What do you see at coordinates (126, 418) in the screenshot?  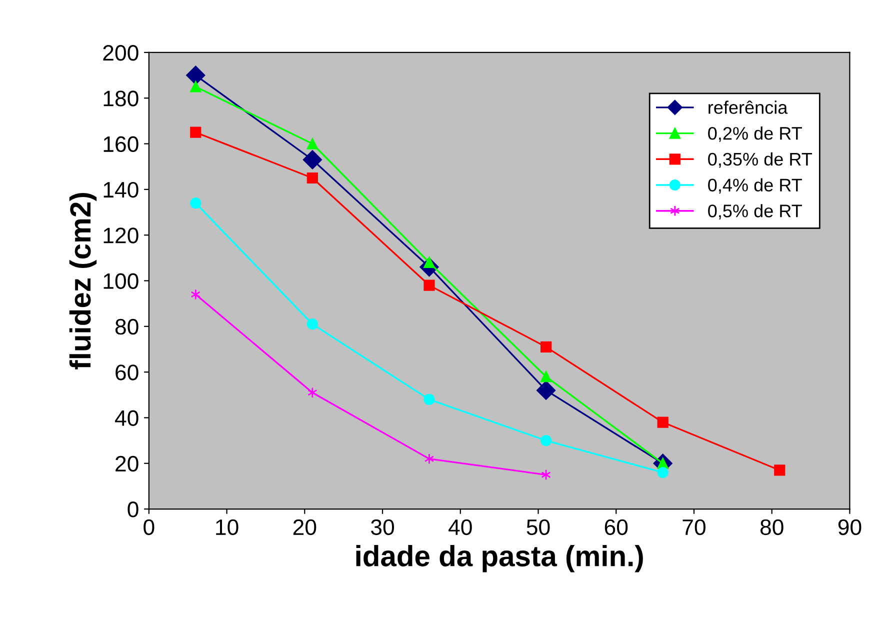 I see `y-tick-label: 40` at bounding box center [126, 418].